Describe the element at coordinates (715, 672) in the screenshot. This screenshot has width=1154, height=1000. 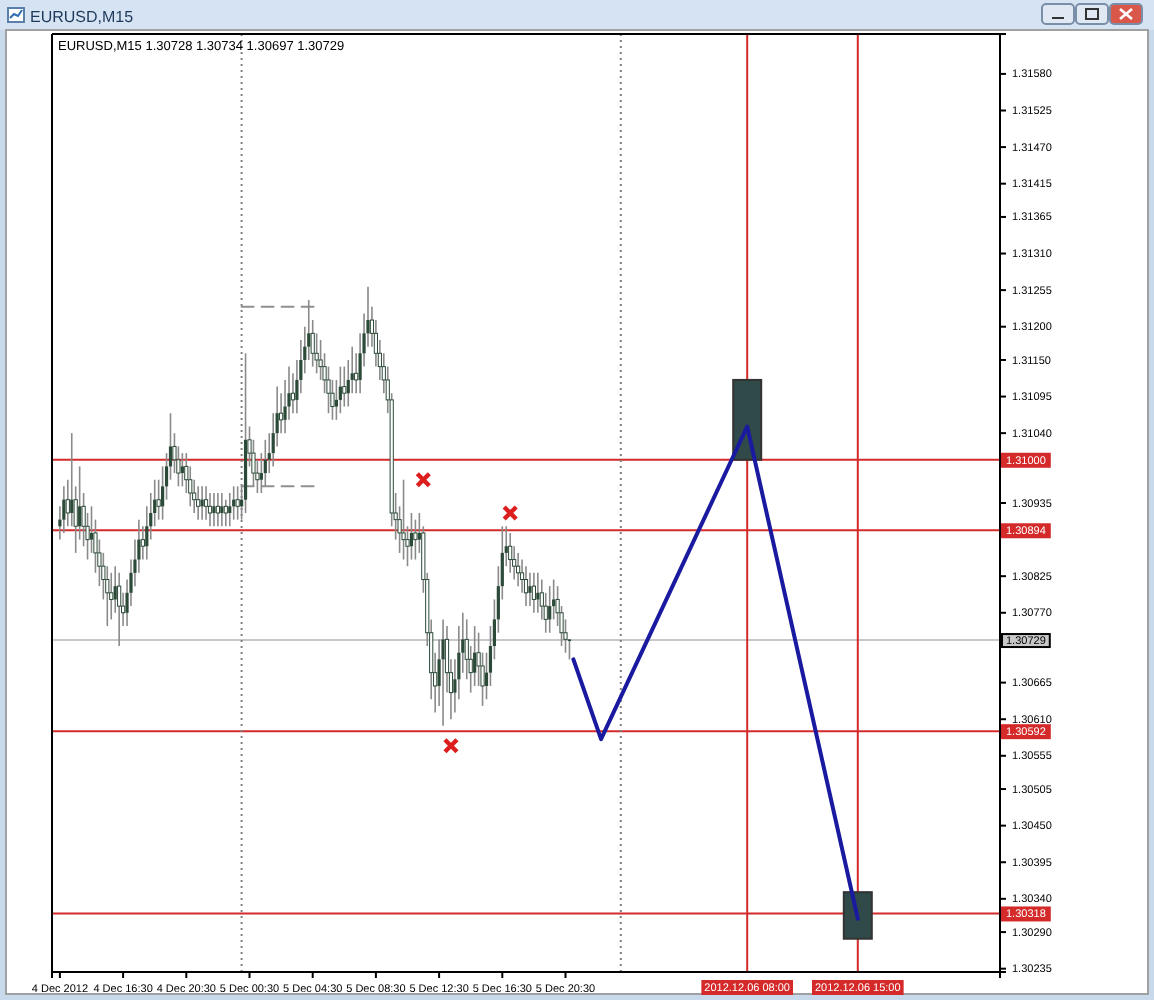
I see `line-series` at that location.